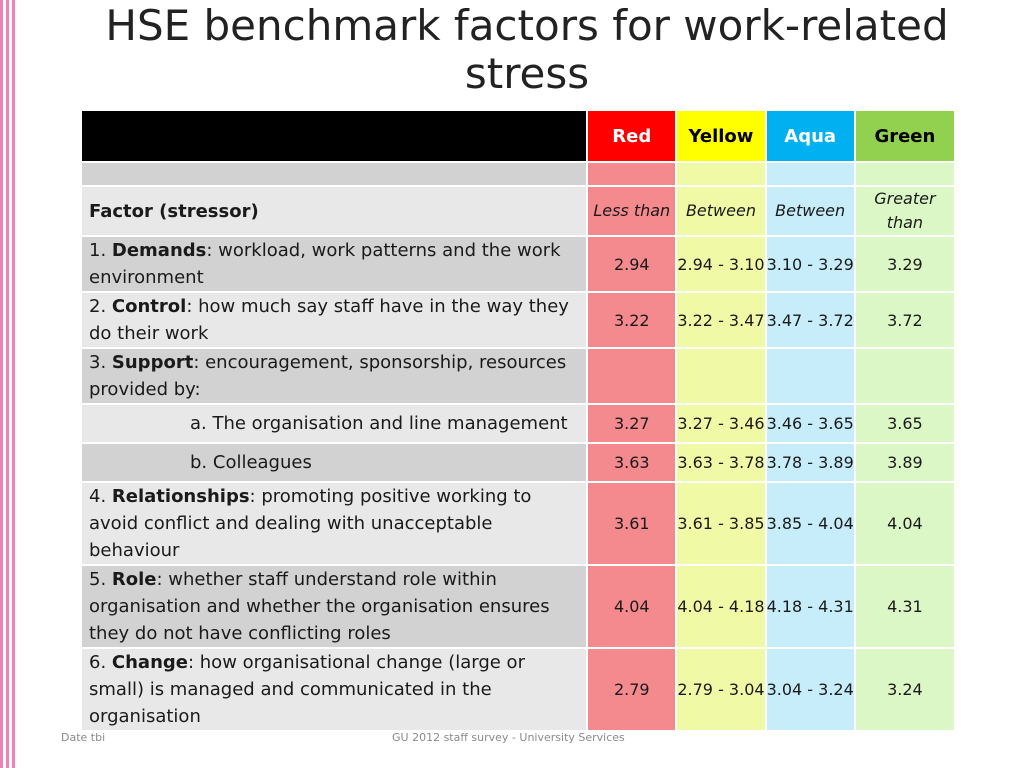  I want to click on yellow-value: 2.94 - 3.10, so click(721, 264).